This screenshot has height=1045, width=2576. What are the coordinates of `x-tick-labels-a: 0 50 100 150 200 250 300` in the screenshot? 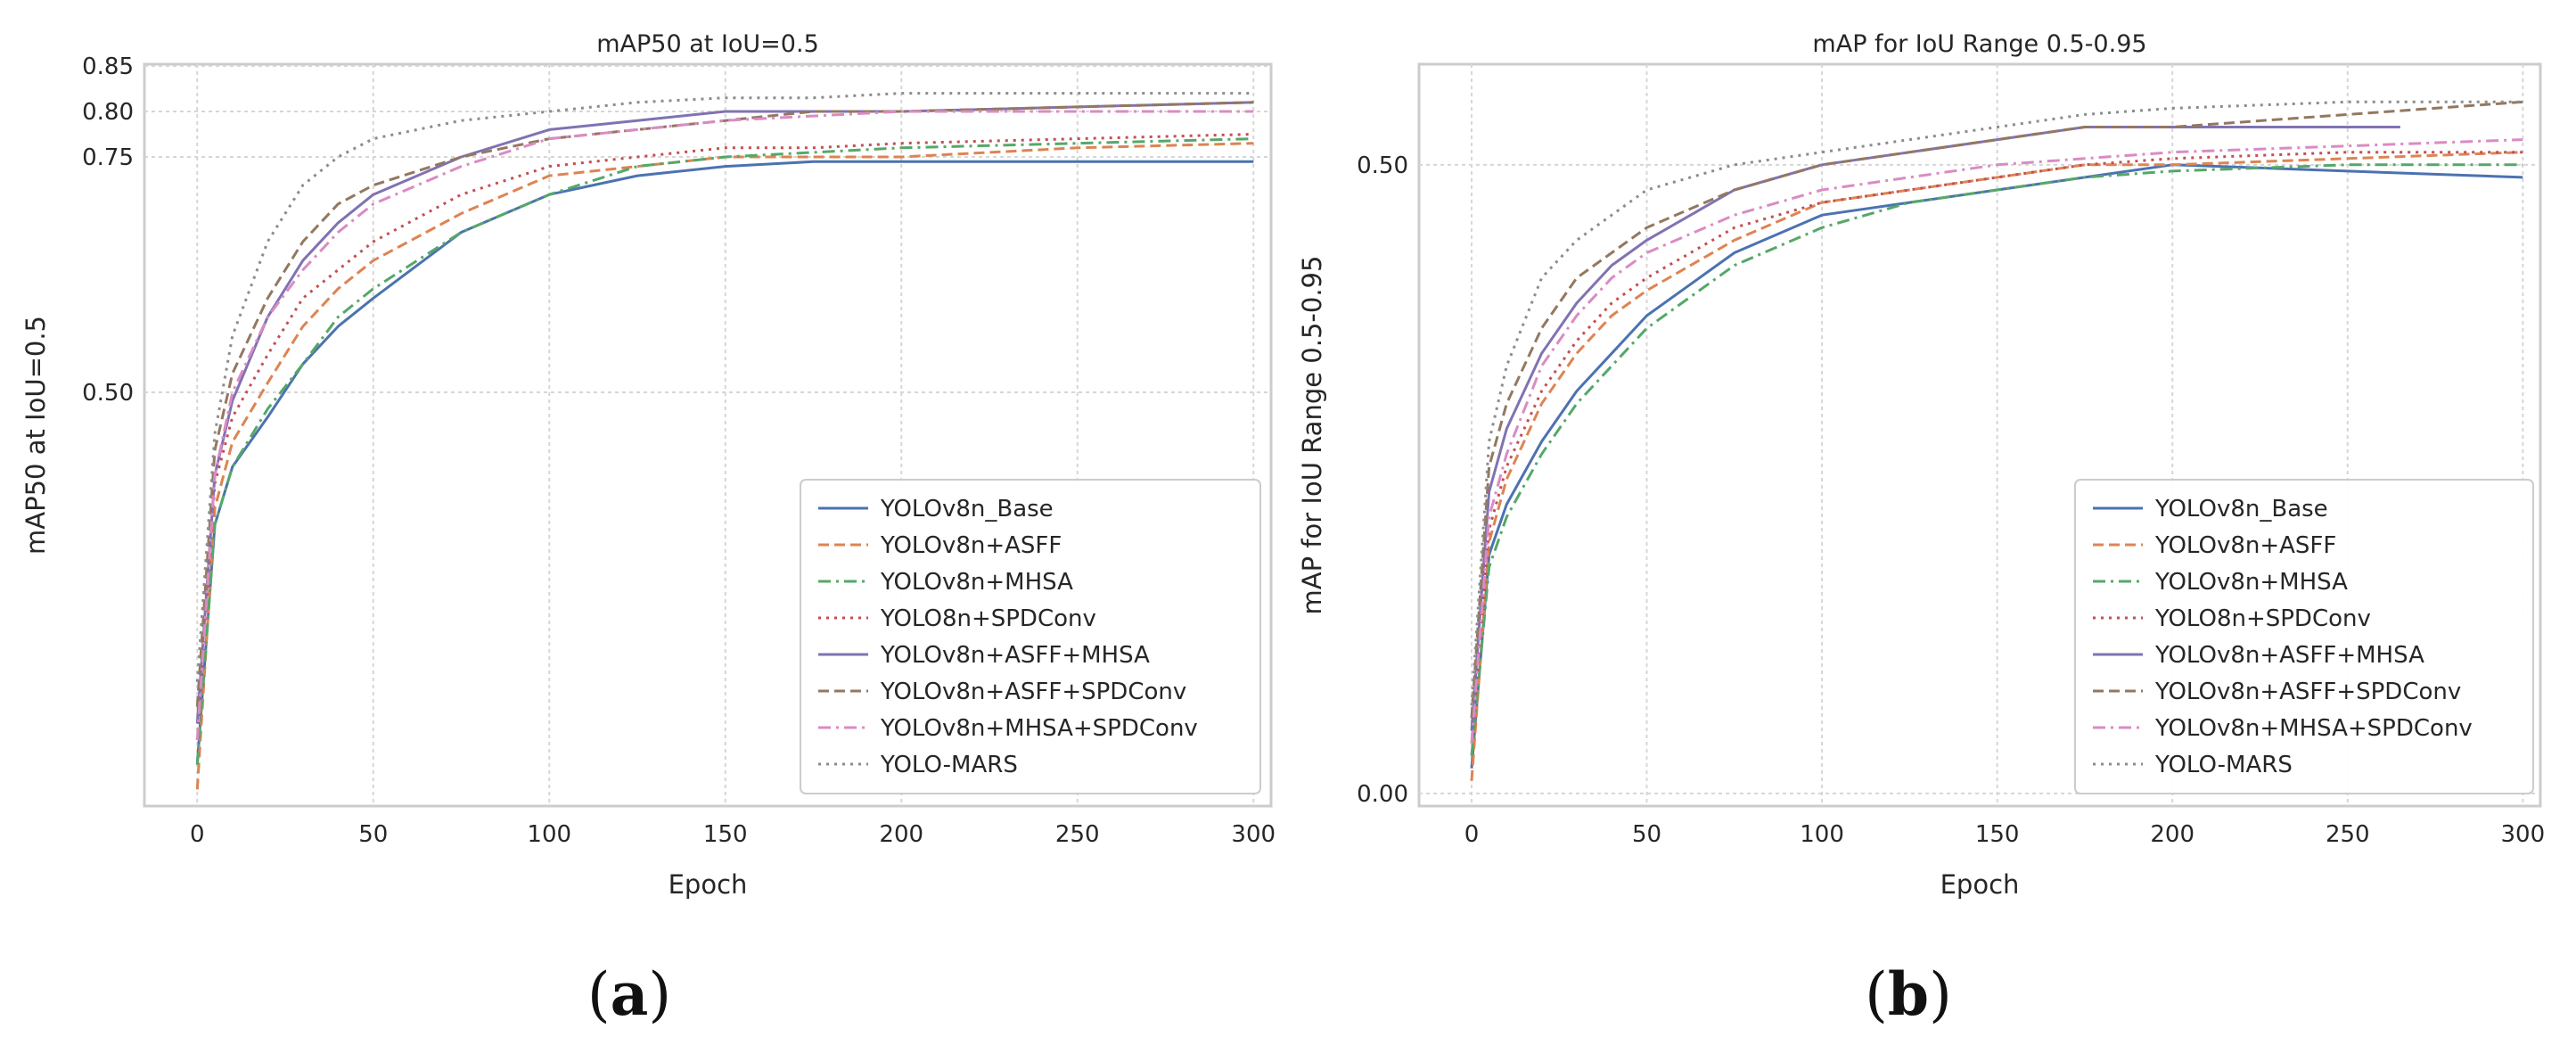 It's located at (733, 834).